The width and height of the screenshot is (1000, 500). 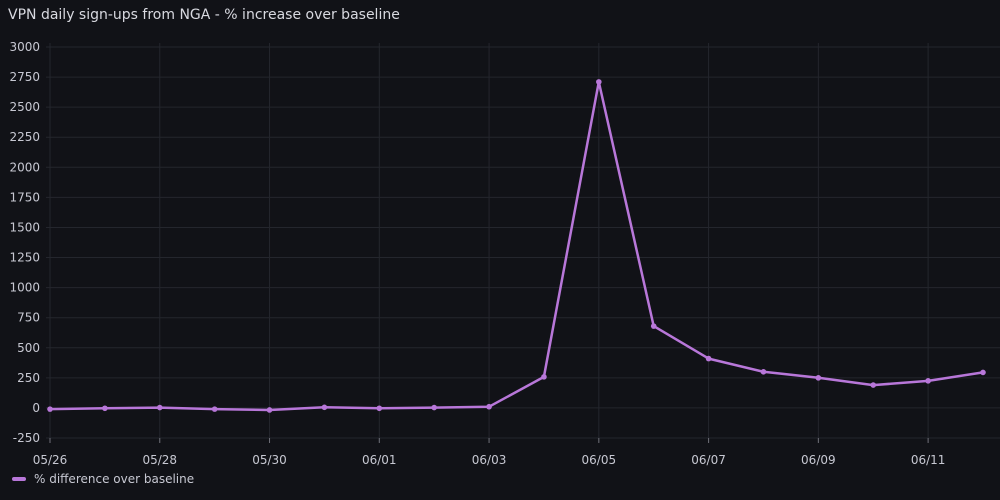 What do you see at coordinates (28, 348) in the screenshot?
I see `y-tick-label: 500` at bounding box center [28, 348].